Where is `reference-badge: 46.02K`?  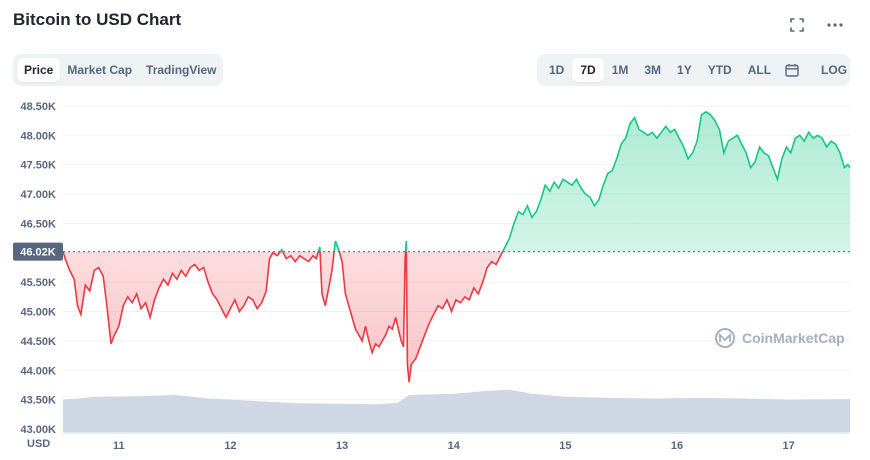 reference-badge: 46.02K is located at coordinates (38, 251).